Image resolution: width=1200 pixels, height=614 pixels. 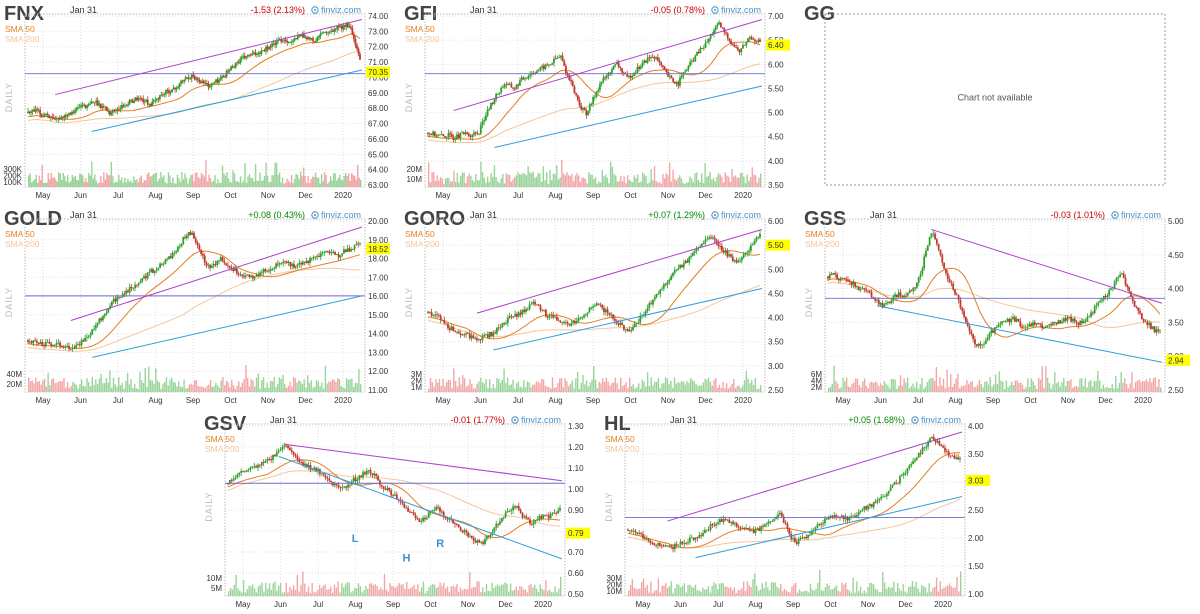 What do you see at coordinates (978, 480) in the screenshot?
I see `last-price-tag` at bounding box center [978, 480].